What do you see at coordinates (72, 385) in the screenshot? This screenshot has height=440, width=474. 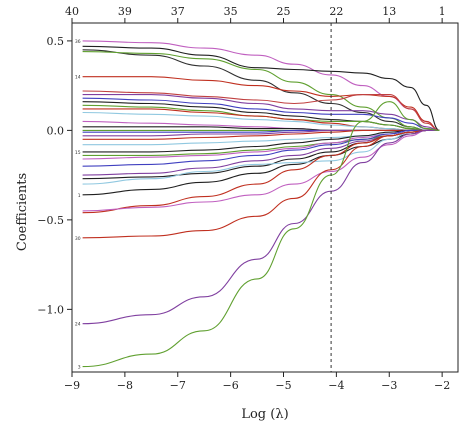 I see `x-tick-label: −9` at bounding box center [72, 385].